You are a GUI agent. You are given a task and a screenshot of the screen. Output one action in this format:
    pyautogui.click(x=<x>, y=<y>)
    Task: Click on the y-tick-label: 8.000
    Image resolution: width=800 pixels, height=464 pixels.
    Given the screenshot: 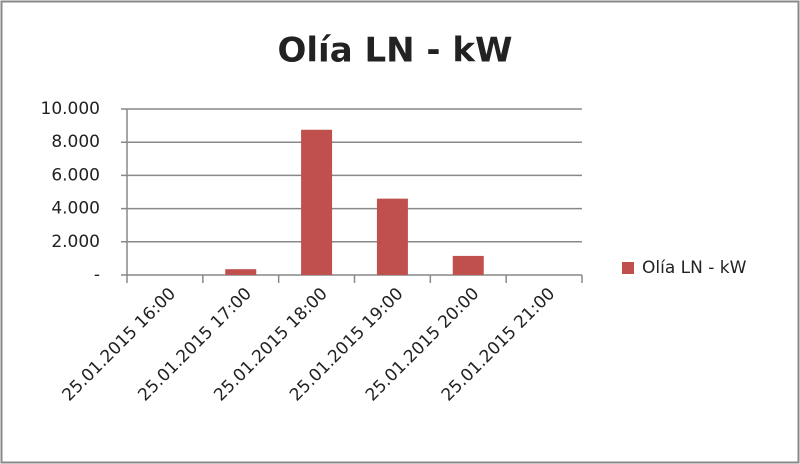 What is the action you would take?
    pyautogui.click(x=75, y=142)
    